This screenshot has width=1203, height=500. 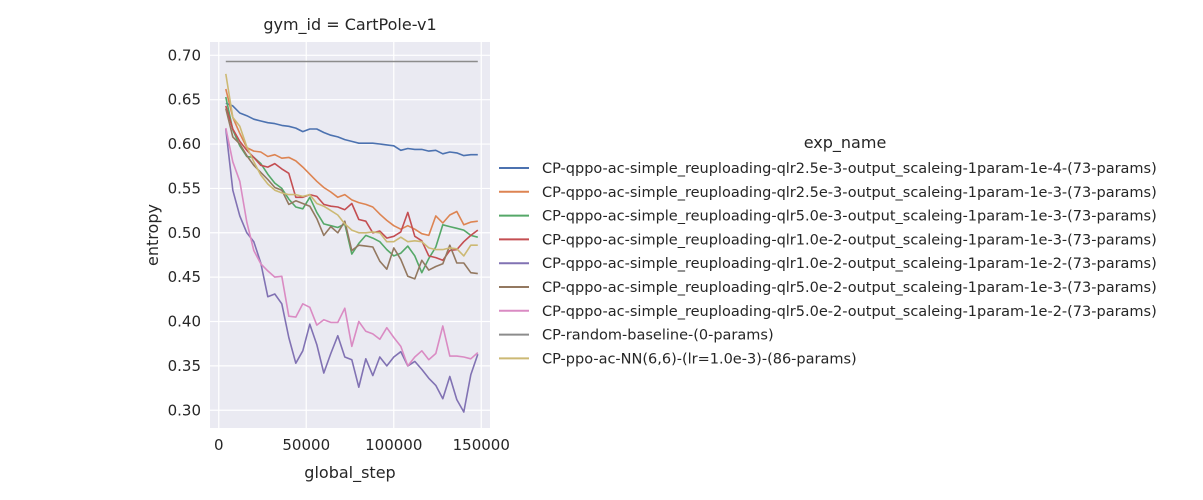 What do you see at coordinates (184, 188) in the screenshot?
I see `y-tick-label: 0.55` at bounding box center [184, 188].